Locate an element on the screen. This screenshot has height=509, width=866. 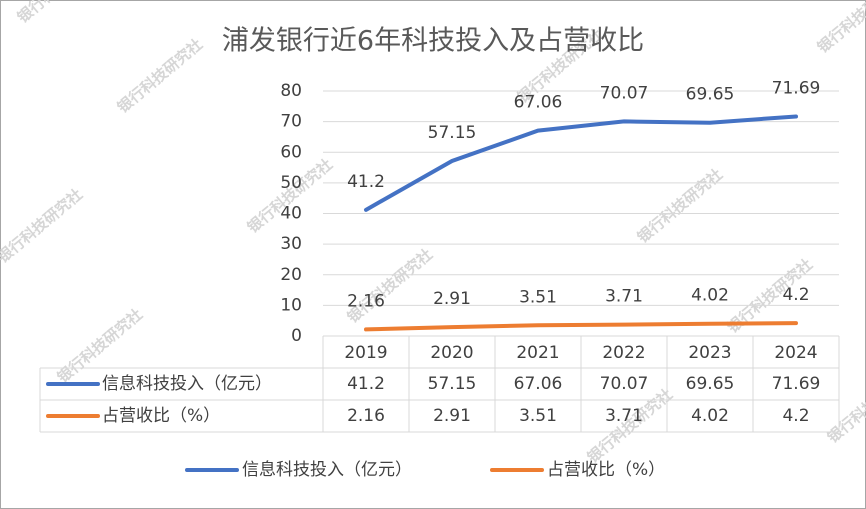
data-label: 57.15 is located at coordinates (452, 133).